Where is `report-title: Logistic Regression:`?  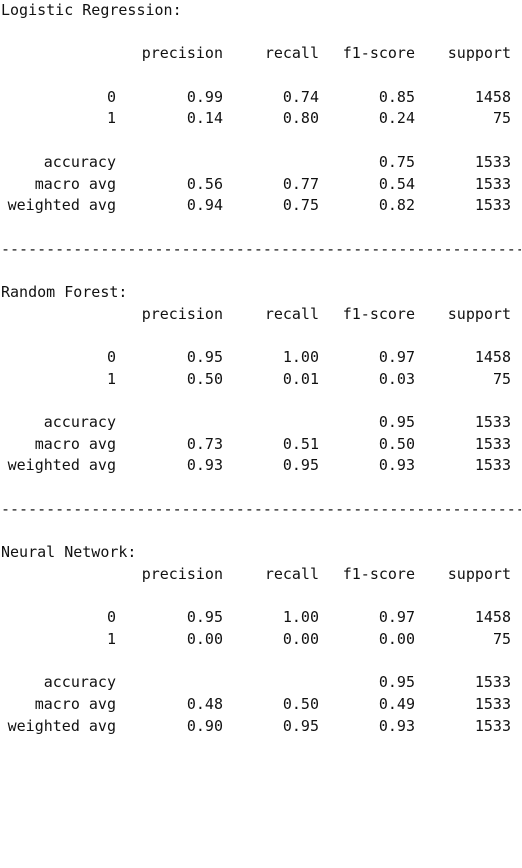 report-title: Logistic Regression: is located at coordinates (91, 10).